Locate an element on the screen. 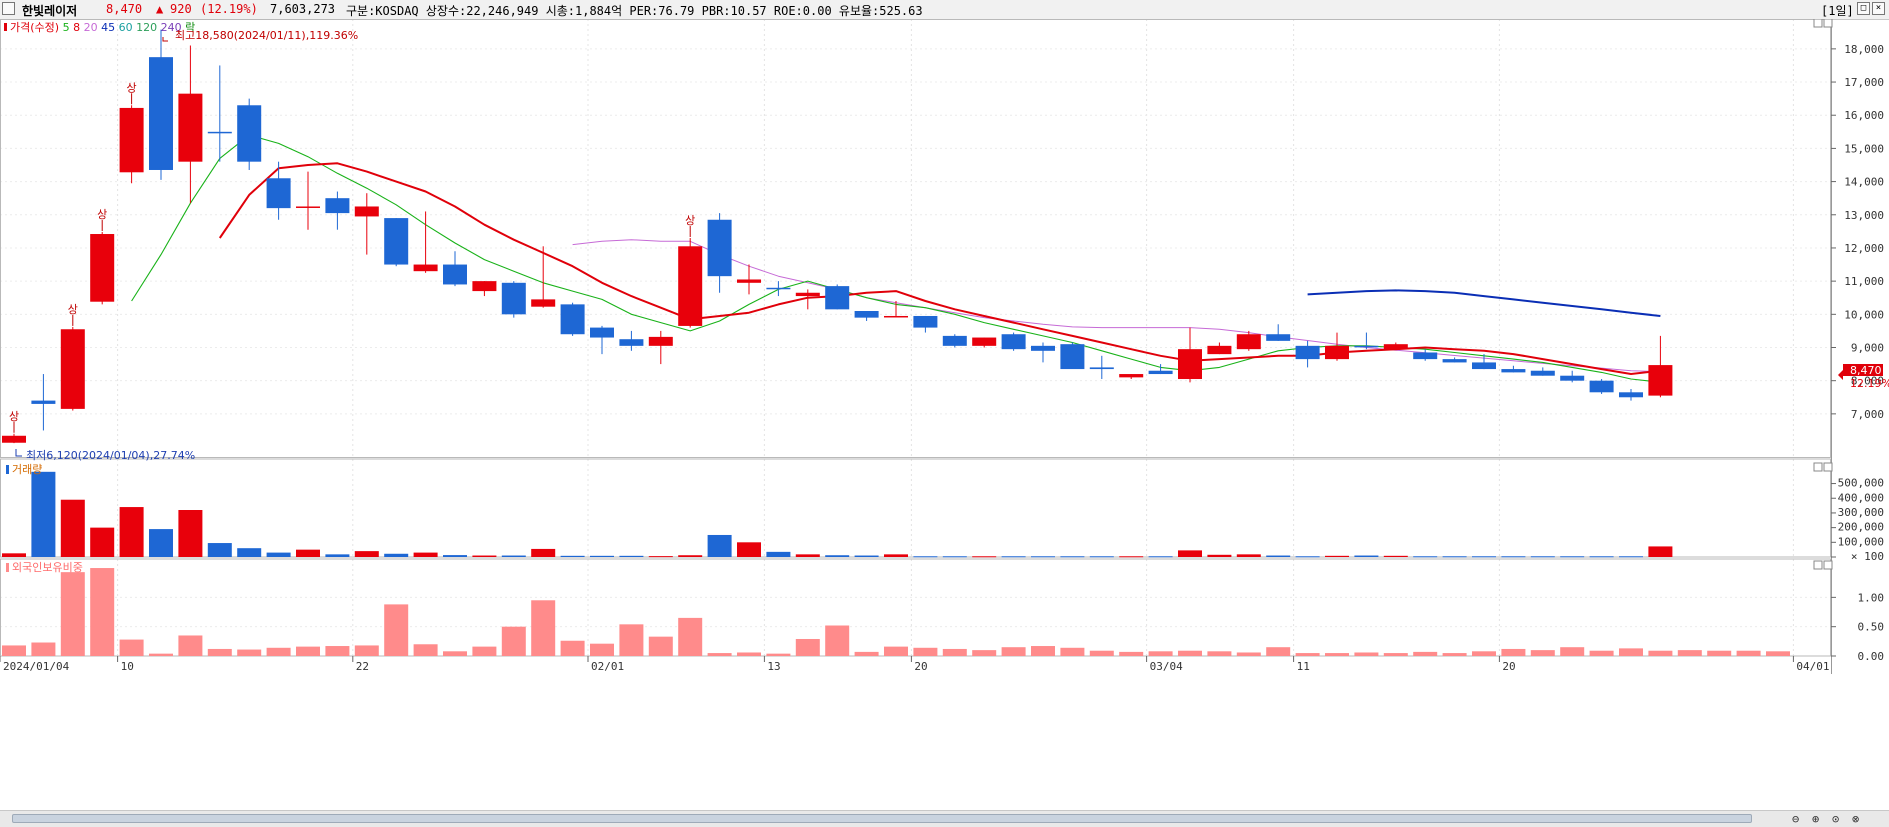  foreign-tick-label: 1.00 is located at coordinates (1871, 597).